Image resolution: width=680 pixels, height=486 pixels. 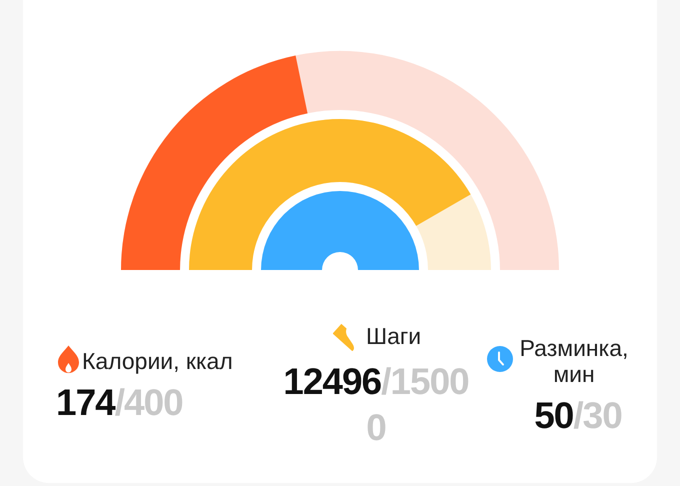 I want to click on data-label: 174, so click(x=85, y=402).